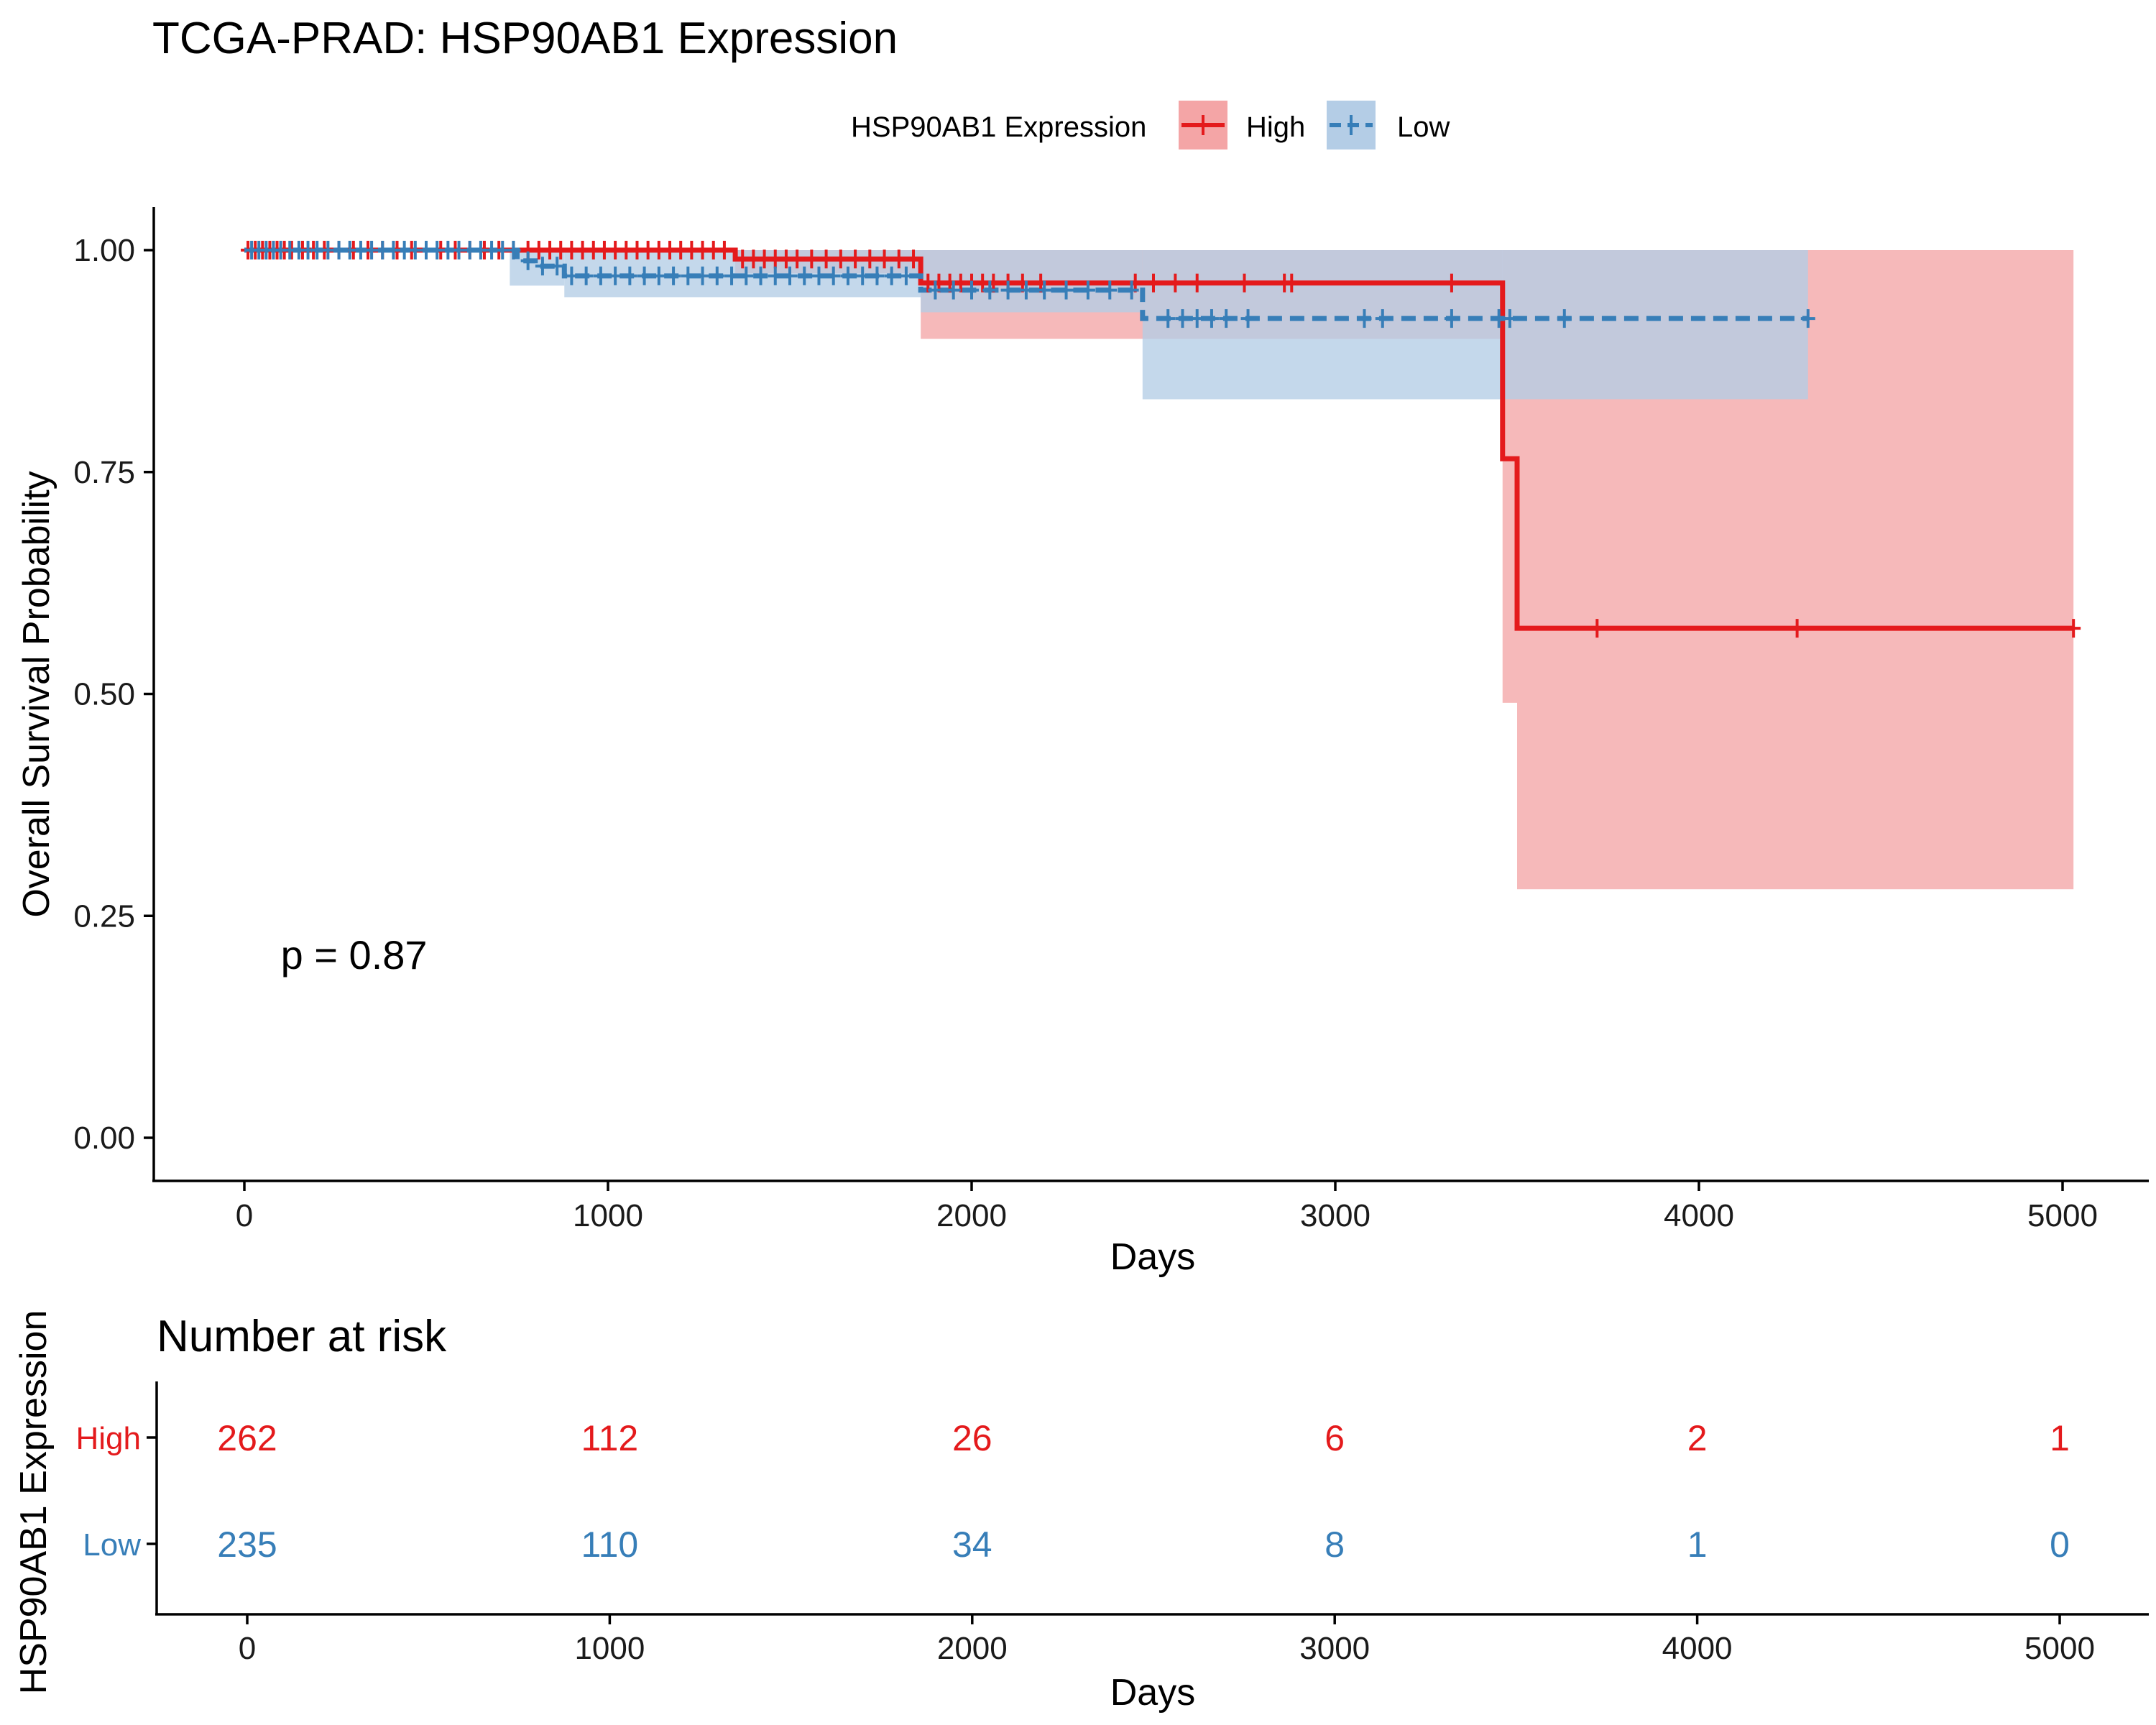 This screenshot has width=2156, height=1725. I want to click on x-tick-label-2: 2000, so click(971, 1215).